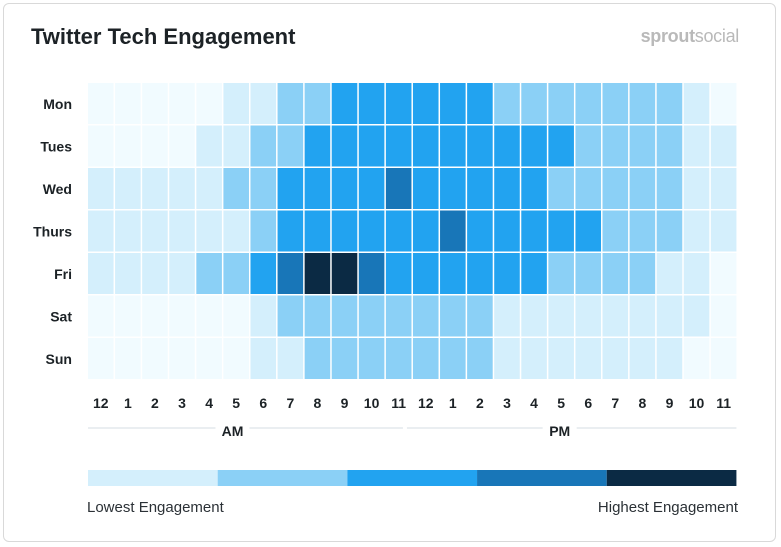  What do you see at coordinates (263, 403) in the screenshot?
I see `column-label: 6` at bounding box center [263, 403].